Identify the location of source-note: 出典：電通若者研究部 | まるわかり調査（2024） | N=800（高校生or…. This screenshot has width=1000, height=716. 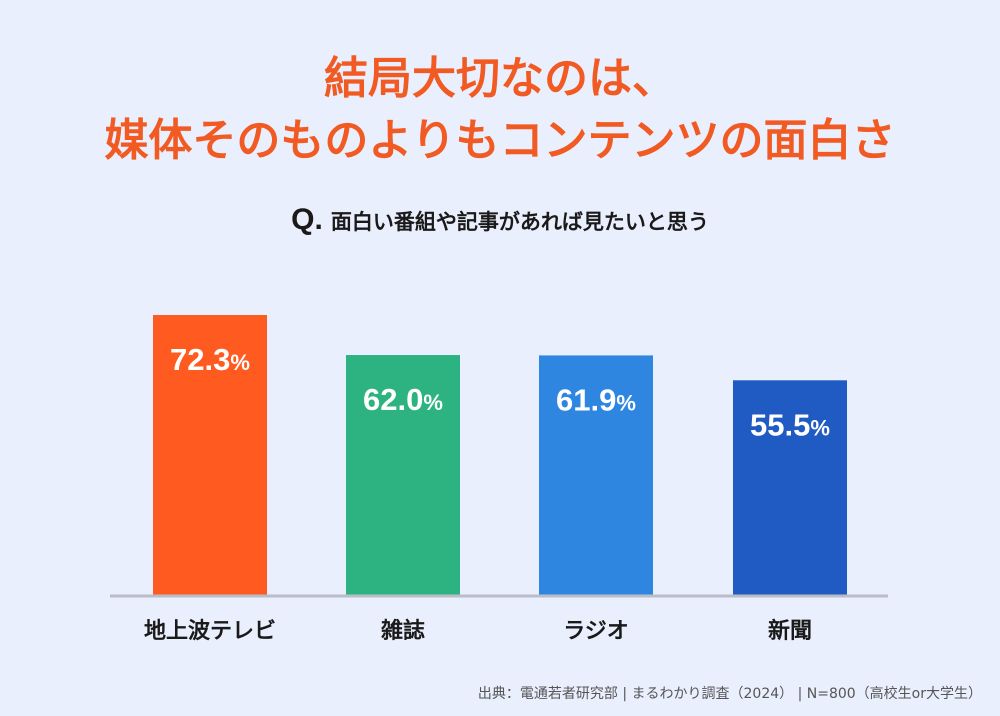
(729, 694).